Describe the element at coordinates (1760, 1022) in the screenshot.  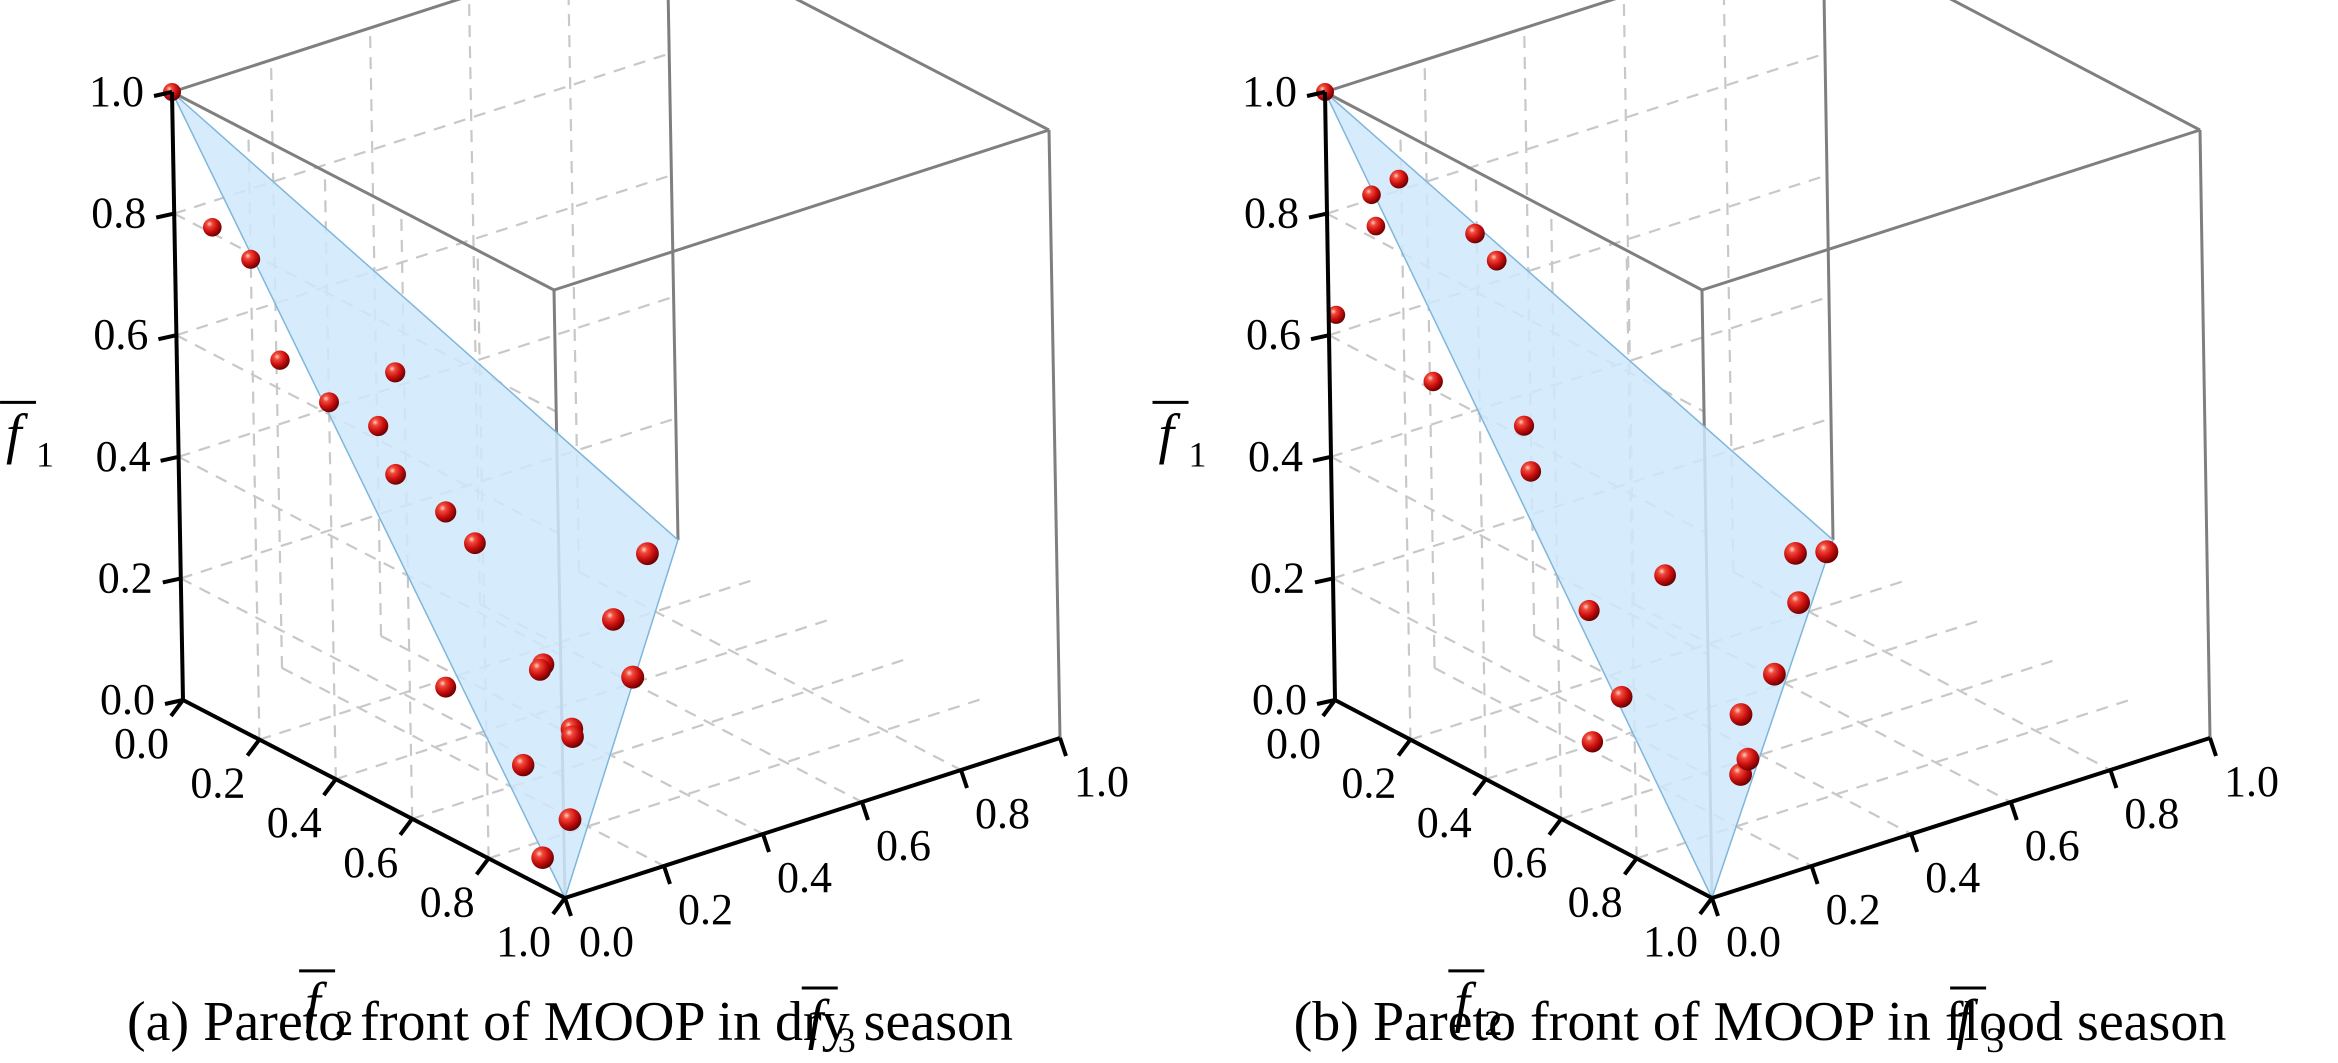
I see `caption-flood-season: (b) Pareto front of MOOP in flood season` at that location.